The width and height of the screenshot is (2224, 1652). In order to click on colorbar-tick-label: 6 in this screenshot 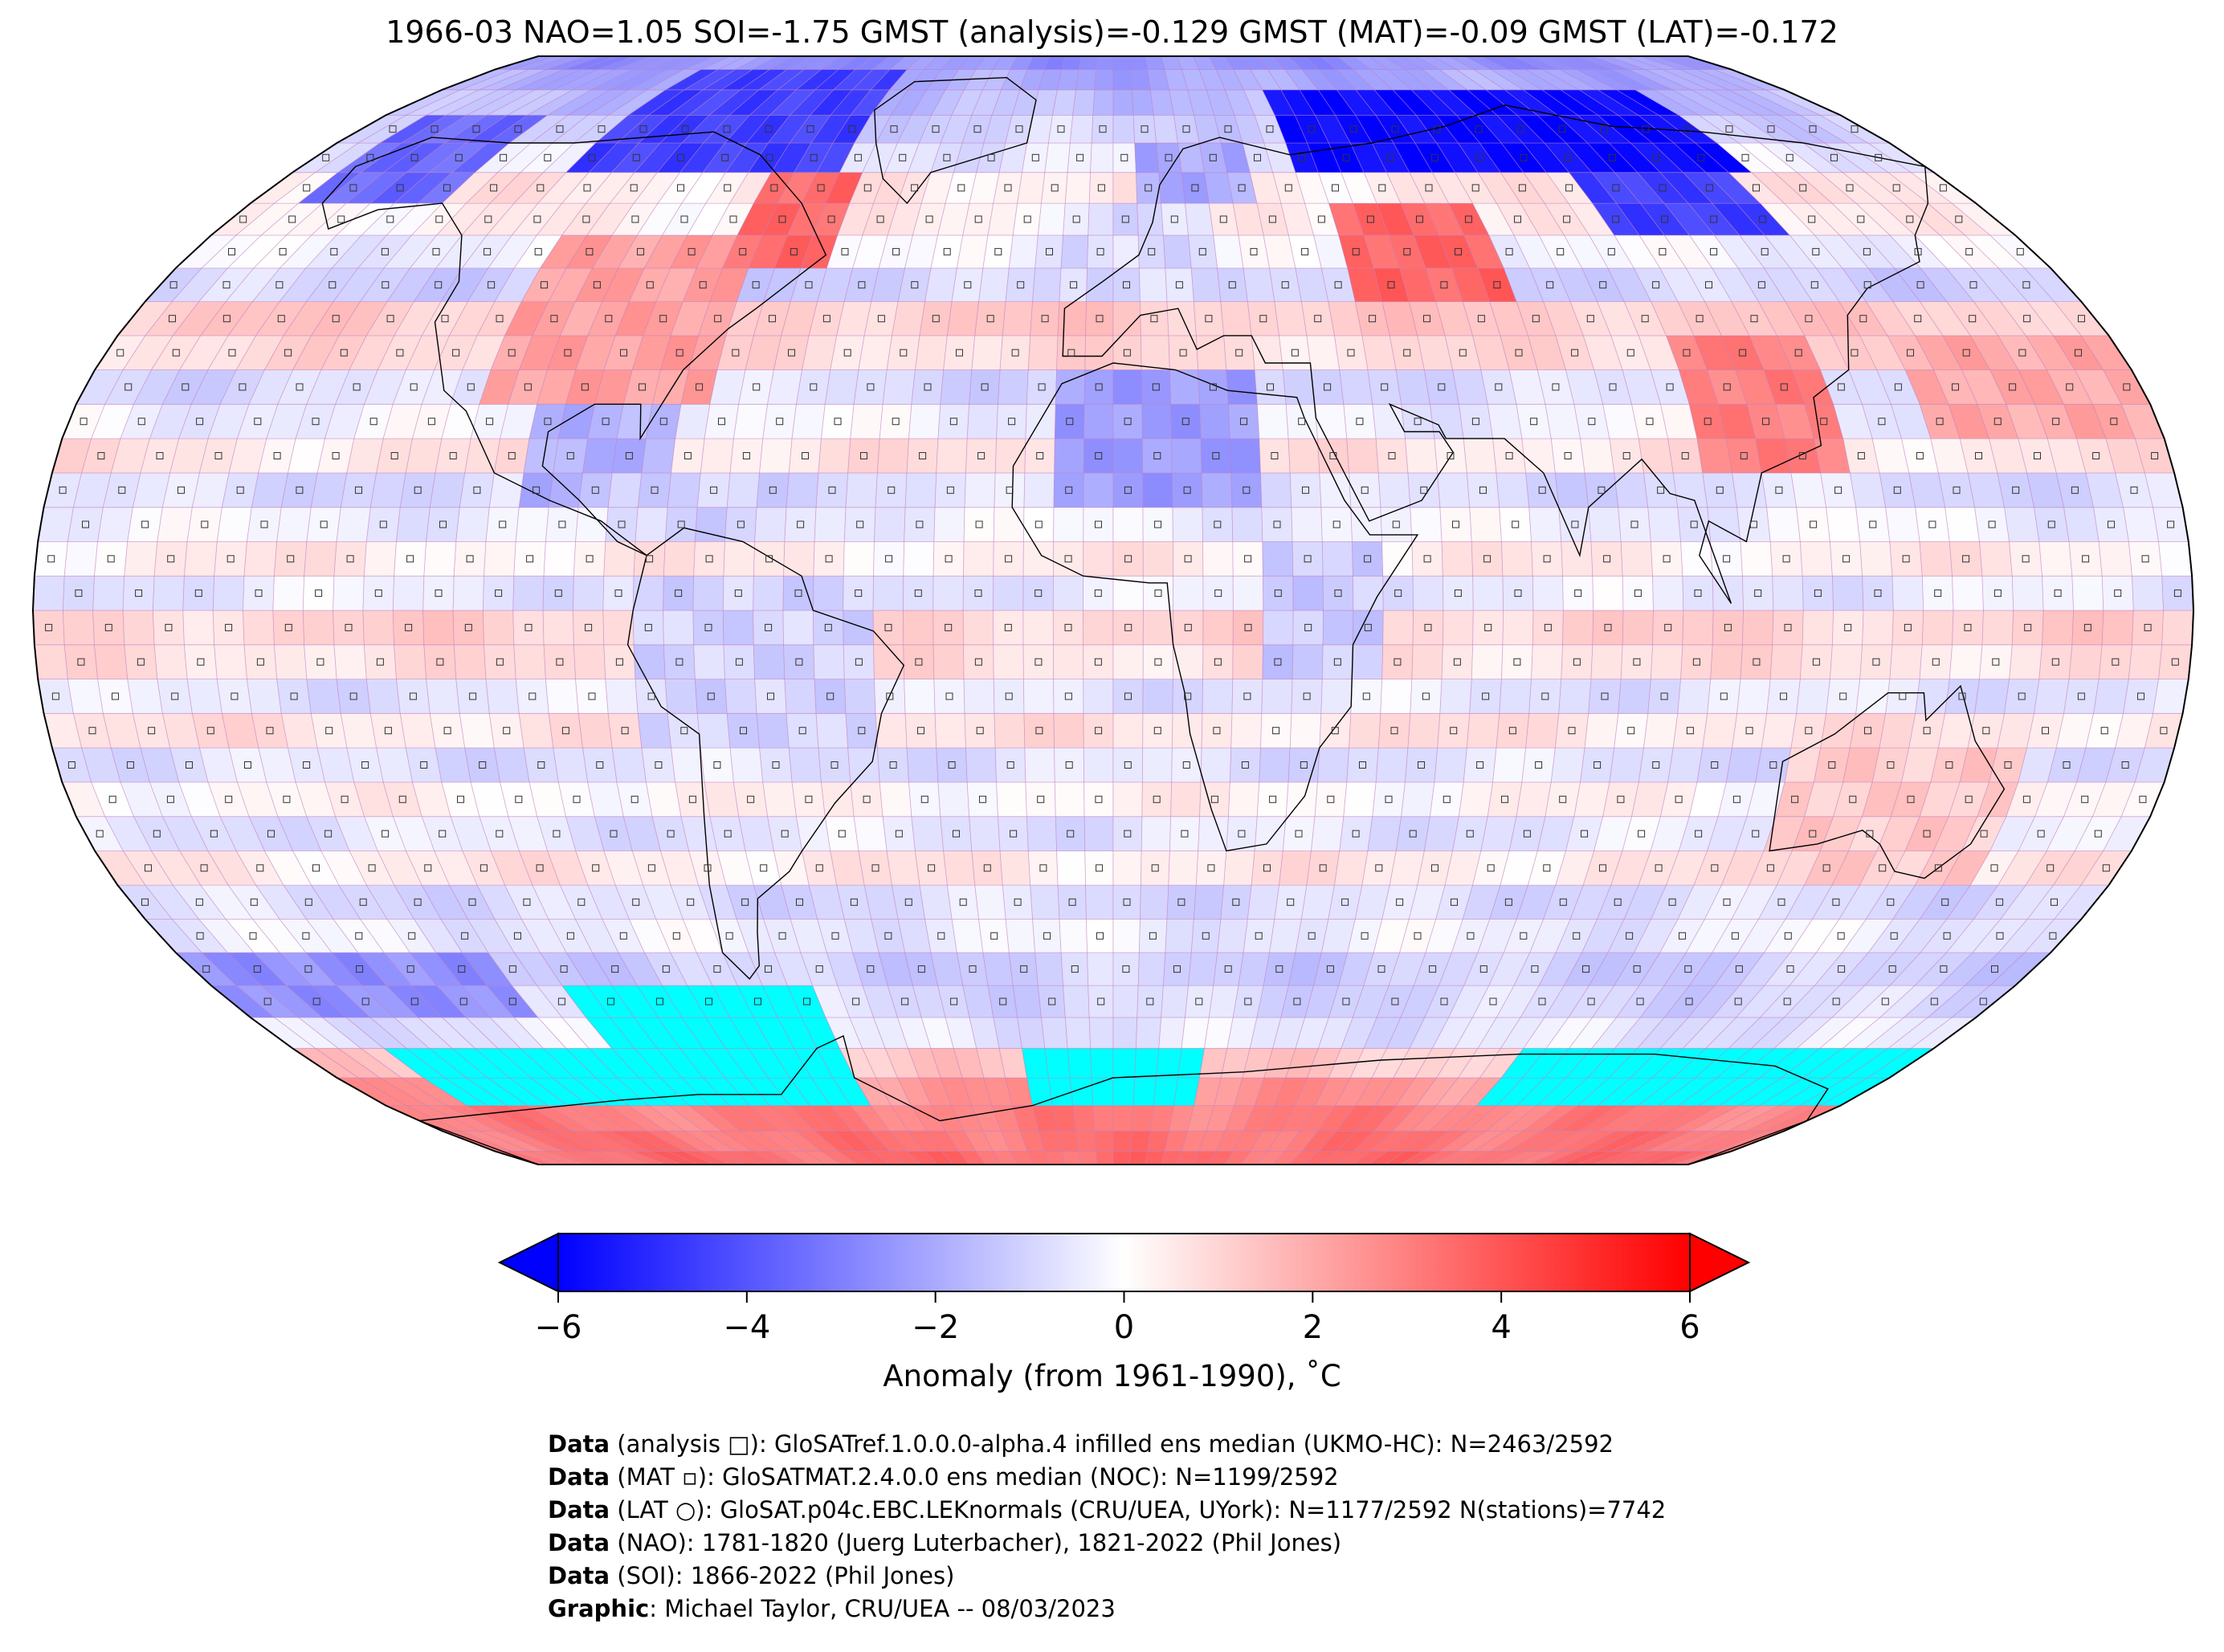, I will do `click(1689, 1327)`.